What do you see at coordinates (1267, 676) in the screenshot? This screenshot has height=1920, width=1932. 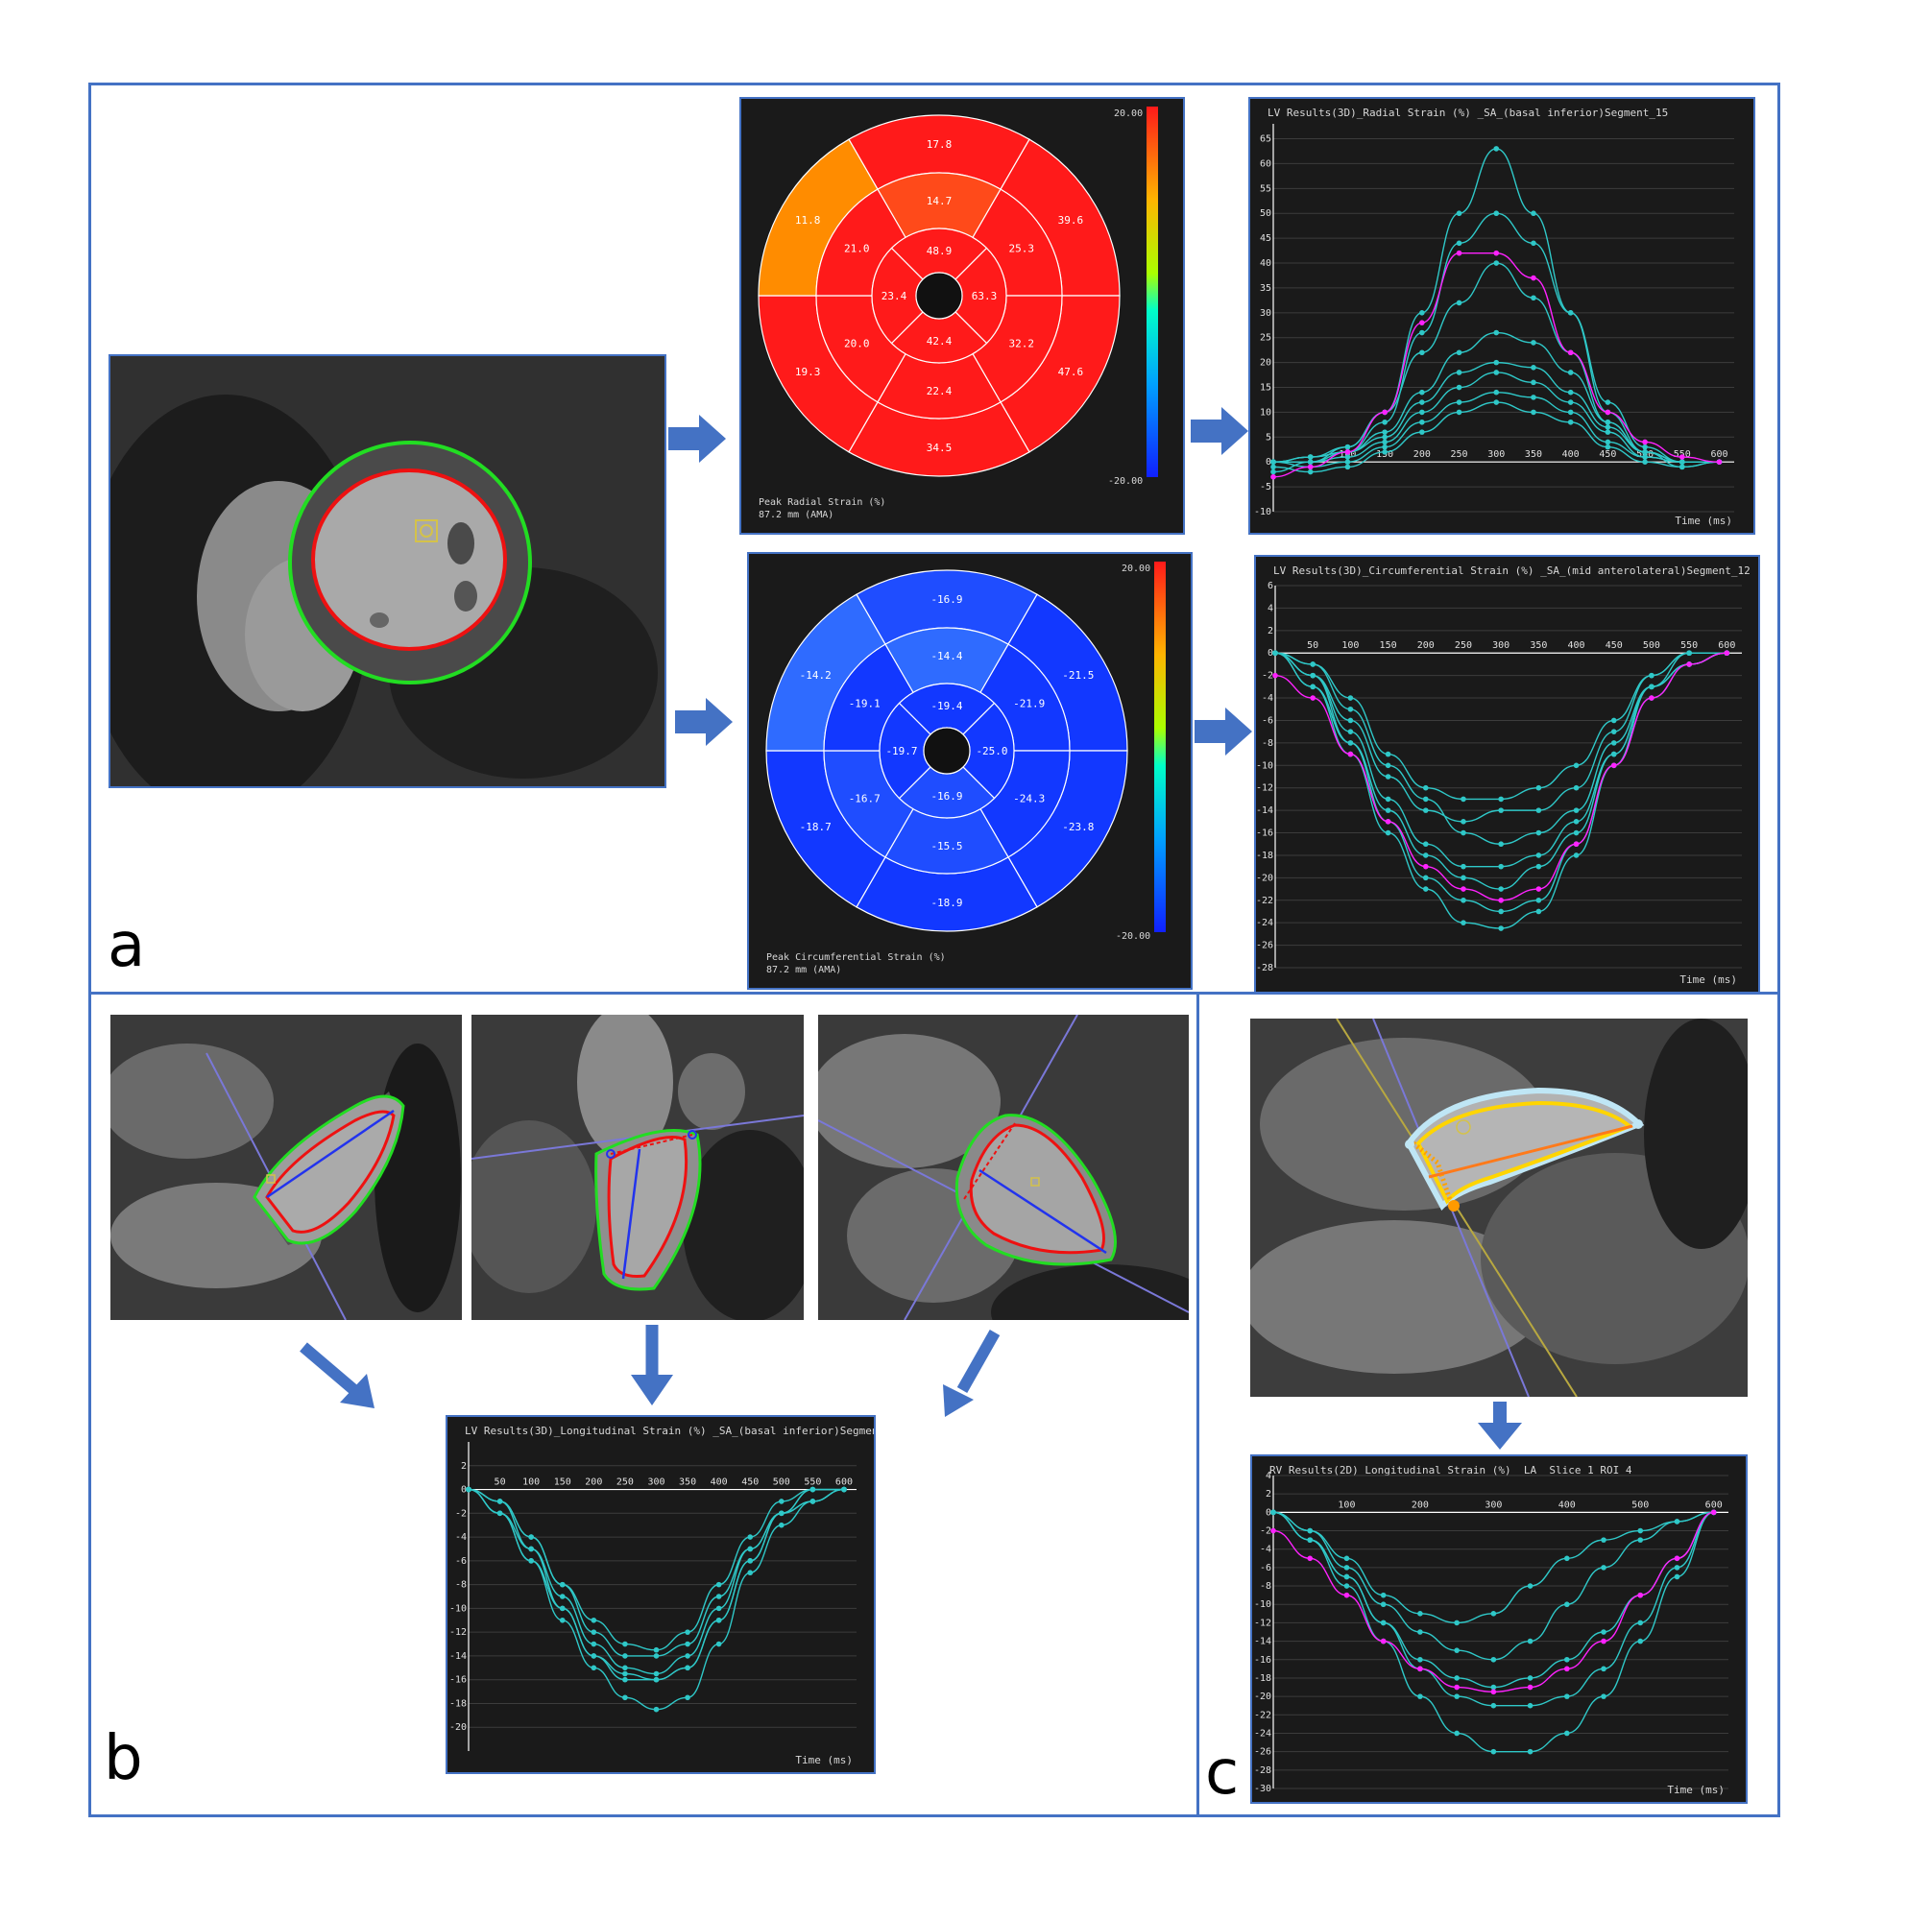 I see `y-tick-label: -2` at bounding box center [1267, 676].